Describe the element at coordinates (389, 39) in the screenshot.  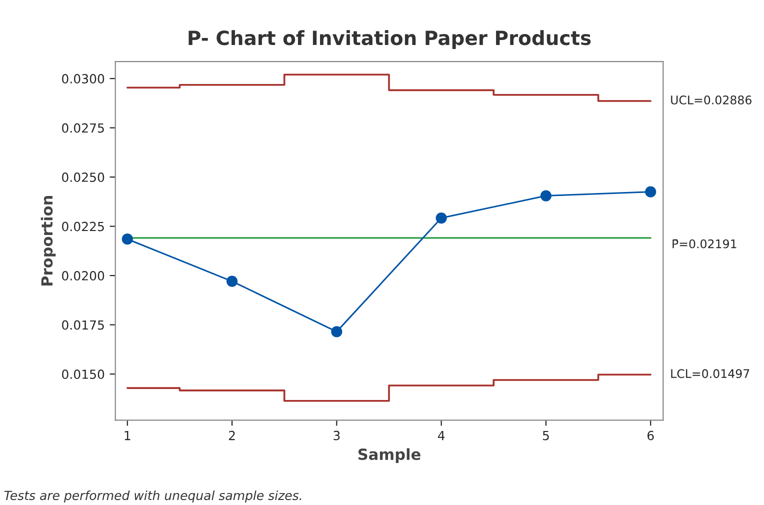
I see `chart-title: P- Chart of Invitation Paper Products` at that location.